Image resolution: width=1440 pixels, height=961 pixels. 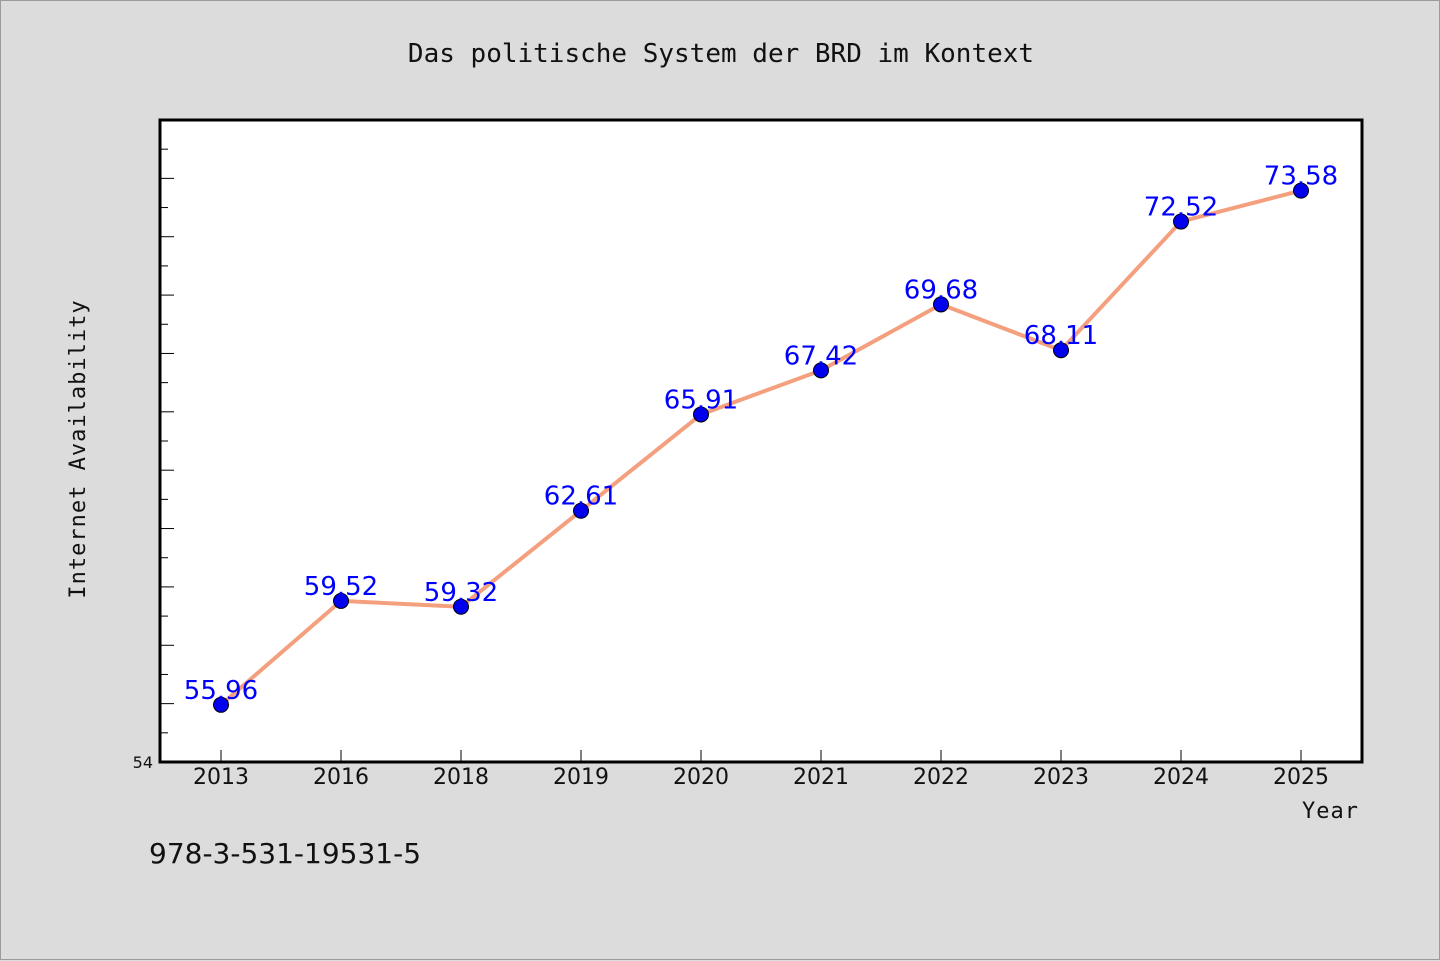 I want to click on data-label: 67.42, so click(x=821, y=356).